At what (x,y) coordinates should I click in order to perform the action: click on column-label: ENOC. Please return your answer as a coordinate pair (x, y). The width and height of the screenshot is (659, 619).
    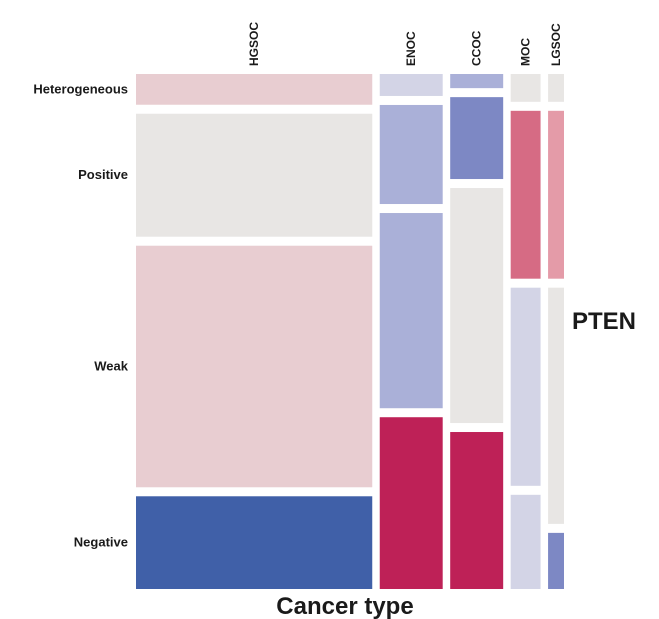
    Looking at the image, I should click on (411, 48).